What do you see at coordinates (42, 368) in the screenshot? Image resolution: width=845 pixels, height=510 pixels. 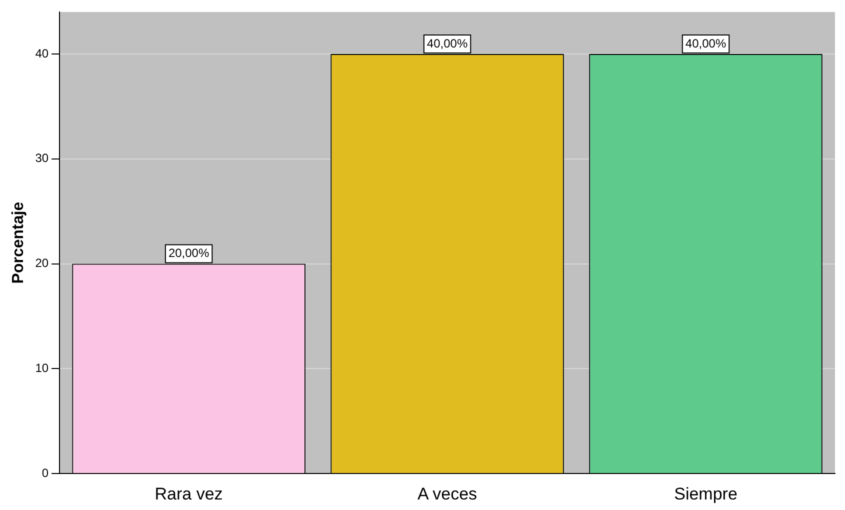 I see `y-tick-label: 10` at bounding box center [42, 368].